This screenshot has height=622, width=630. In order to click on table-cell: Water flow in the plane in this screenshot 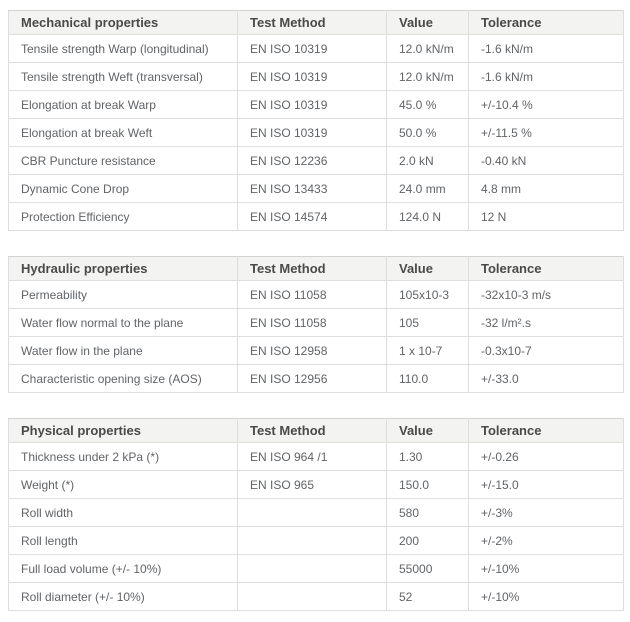, I will do `click(123, 350)`.